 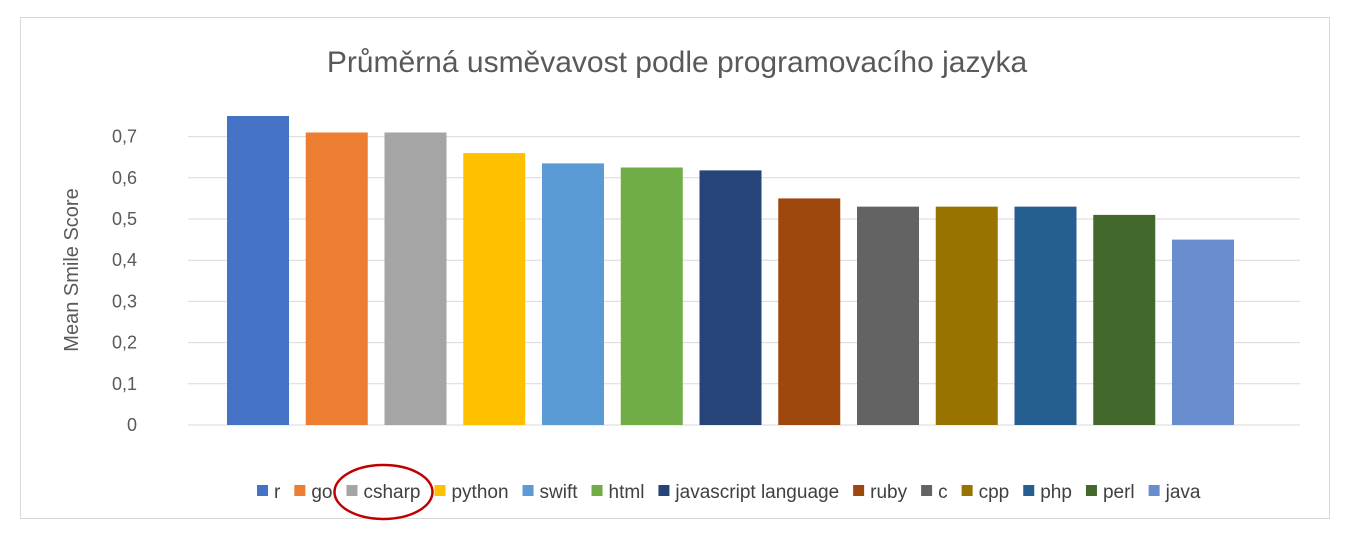 I want to click on bar-csharp, so click(x=415, y=279).